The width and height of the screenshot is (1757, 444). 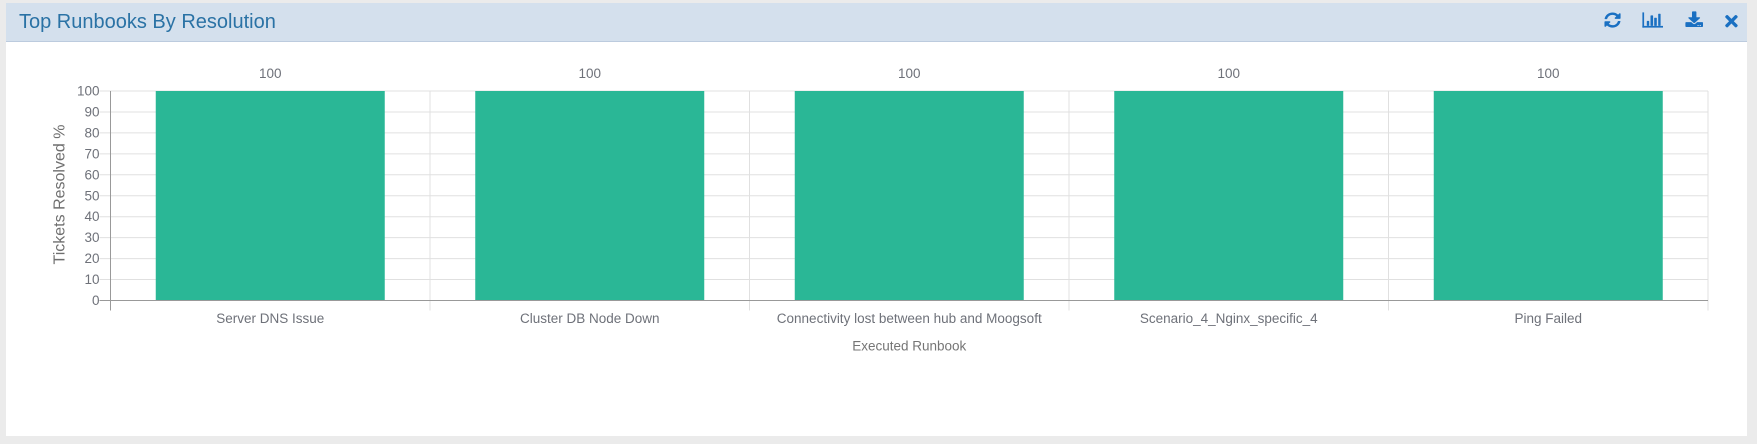 I want to click on svg-text: Tickets Resolved %, so click(x=60, y=195).